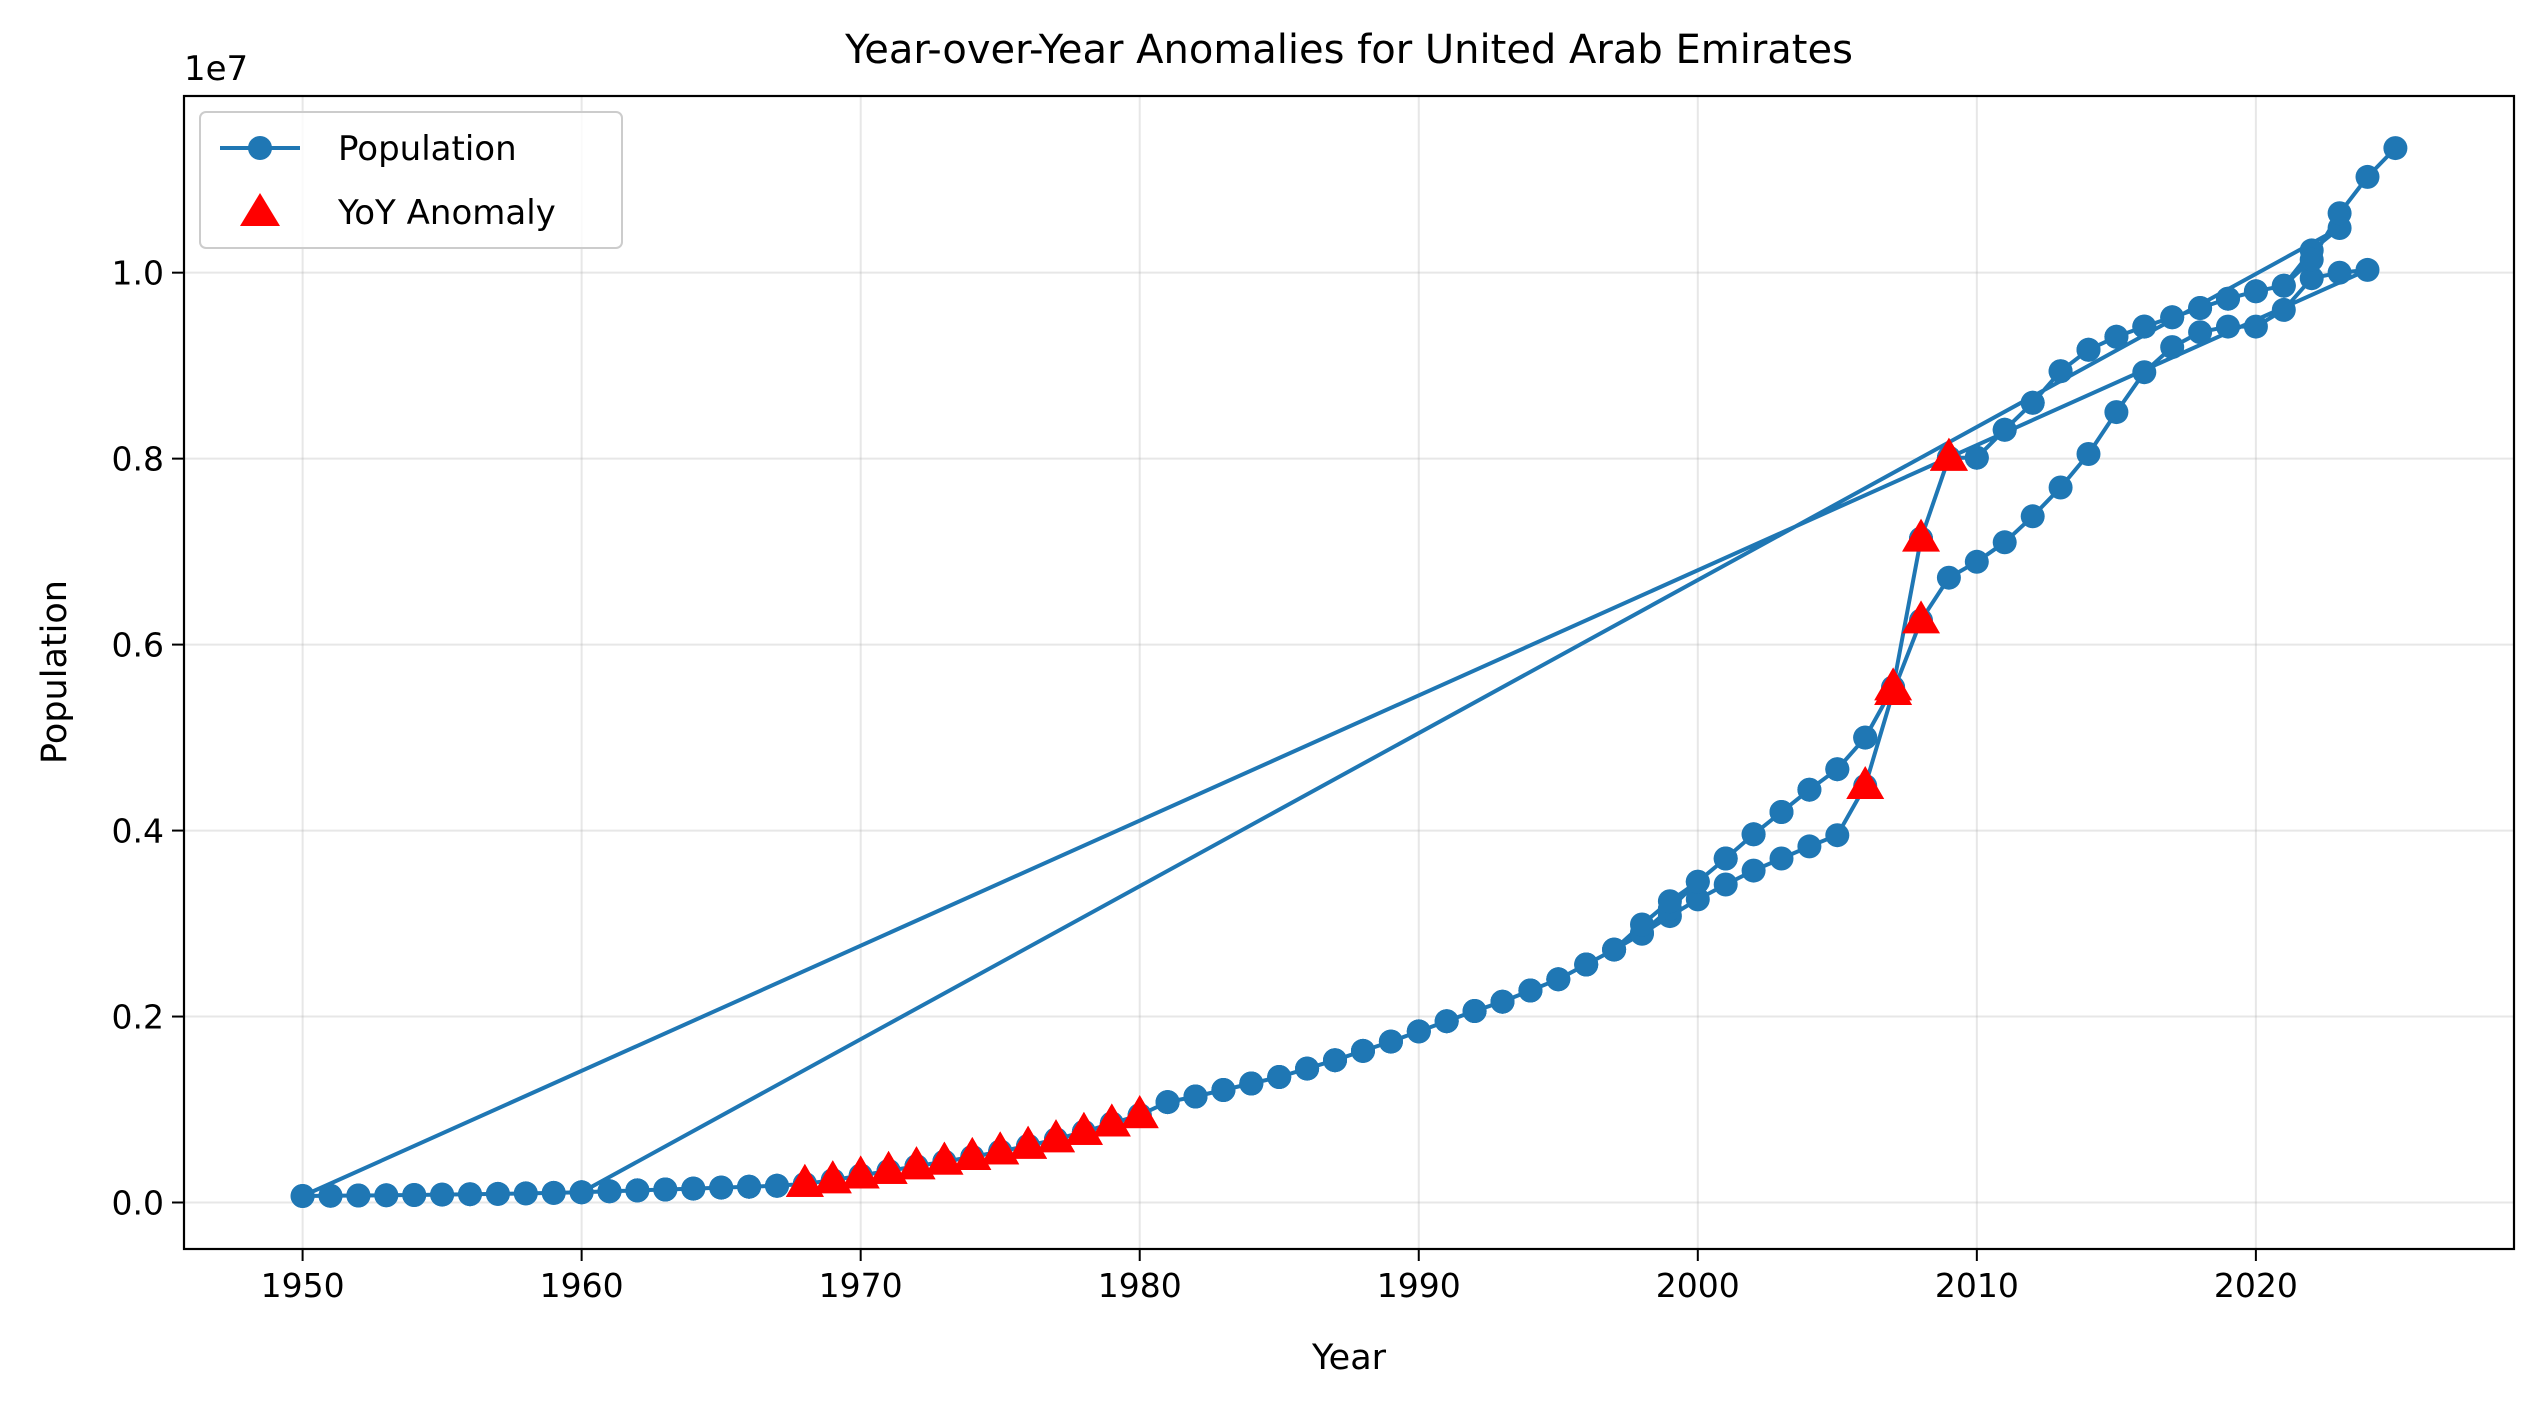 This screenshot has width=2539, height=1407. Describe the element at coordinates (138, 1203) in the screenshot. I see `y-tick-label: 0.0` at that location.